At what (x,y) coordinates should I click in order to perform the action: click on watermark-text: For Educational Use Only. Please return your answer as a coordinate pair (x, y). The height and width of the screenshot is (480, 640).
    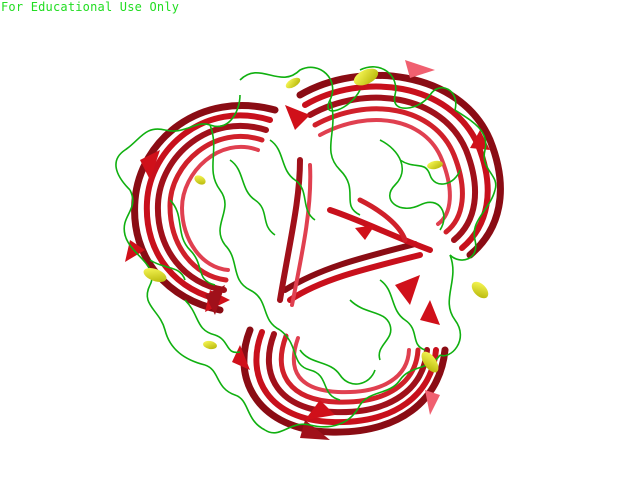
    Looking at the image, I should click on (90, 7).